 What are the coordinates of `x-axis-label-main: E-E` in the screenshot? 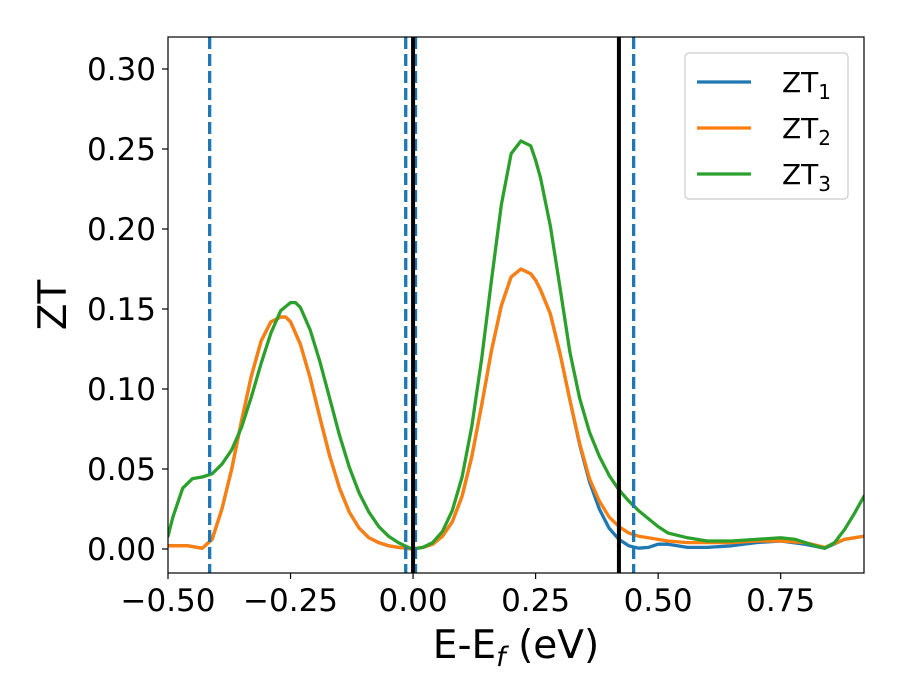 It's located at (464, 645).